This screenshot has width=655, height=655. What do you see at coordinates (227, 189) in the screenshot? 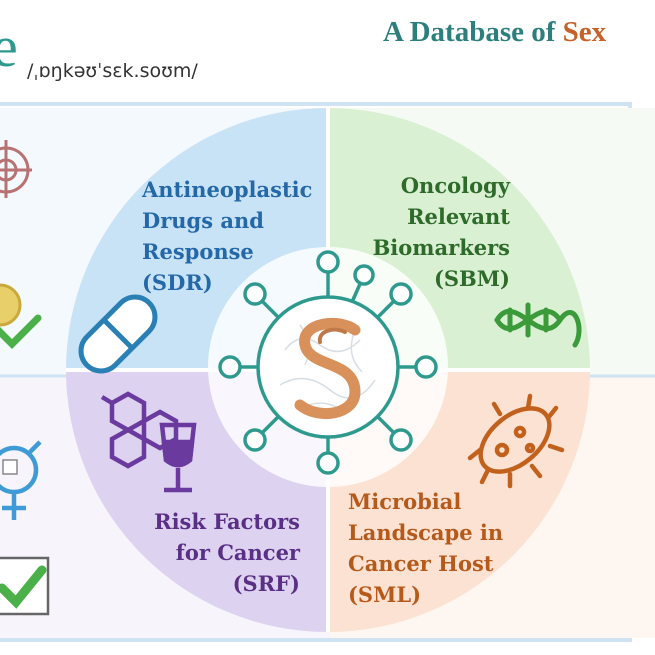
I see `label-sdr-line-1: Antineoplastic` at bounding box center [227, 189].